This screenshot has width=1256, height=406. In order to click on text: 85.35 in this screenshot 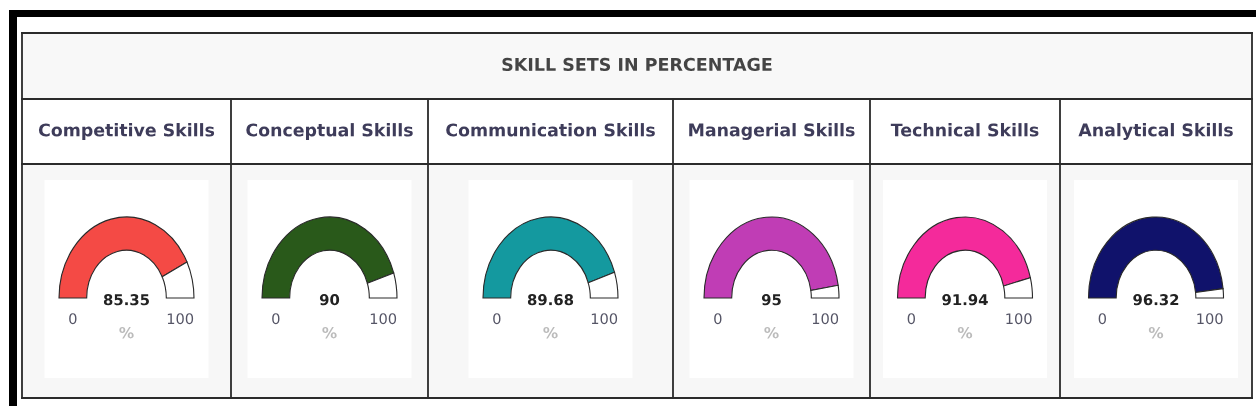, I will do `click(126, 300)`.